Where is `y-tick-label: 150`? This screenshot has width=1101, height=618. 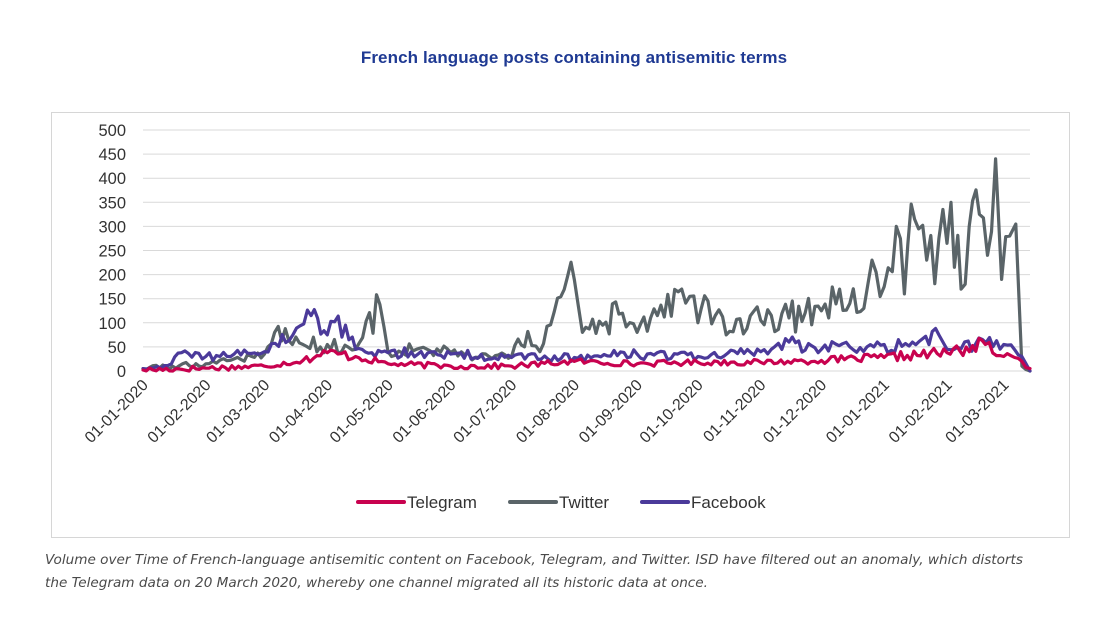
y-tick-label: 150 is located at coordinates (112, 300).